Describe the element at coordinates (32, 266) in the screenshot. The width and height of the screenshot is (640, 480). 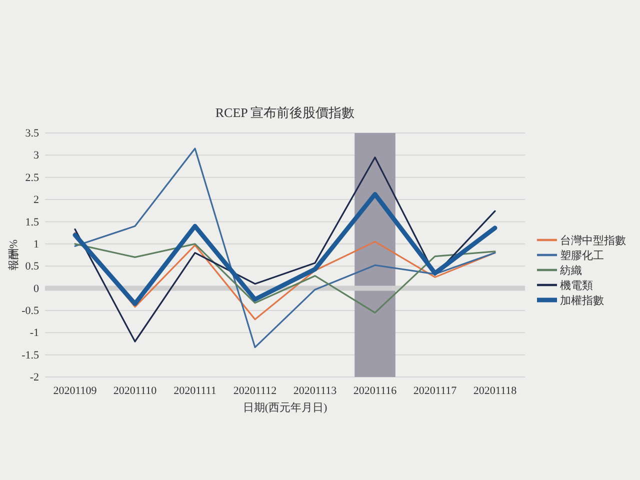
I see `y-tick-label: 0.5` at that location.